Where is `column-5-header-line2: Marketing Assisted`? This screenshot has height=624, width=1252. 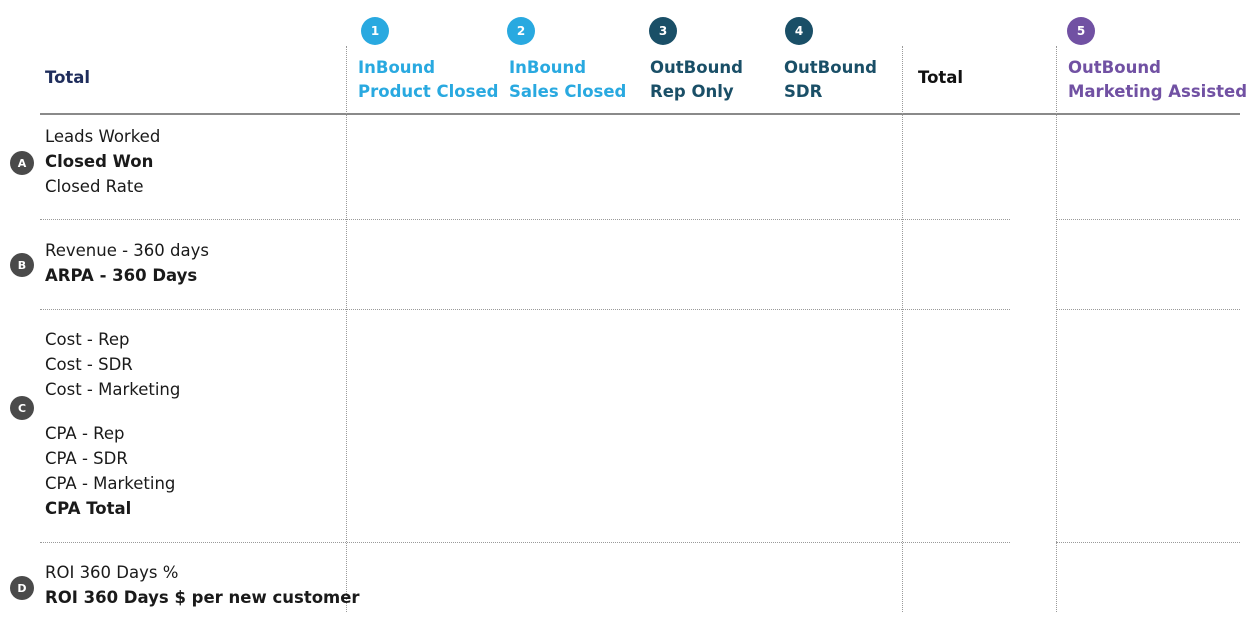 column-5-header-line2: Marketing Assisted is located at coordinates (1158, 91).